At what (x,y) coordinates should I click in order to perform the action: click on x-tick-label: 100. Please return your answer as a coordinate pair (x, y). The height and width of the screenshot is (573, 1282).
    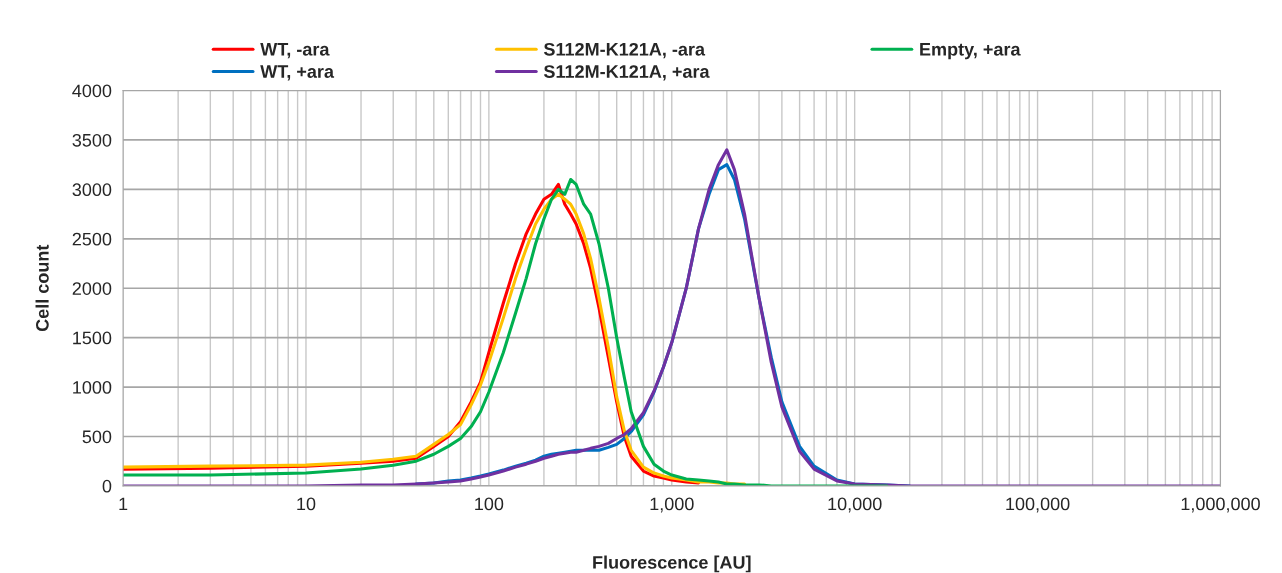
    Looking at the image, I should click on (489, 504).